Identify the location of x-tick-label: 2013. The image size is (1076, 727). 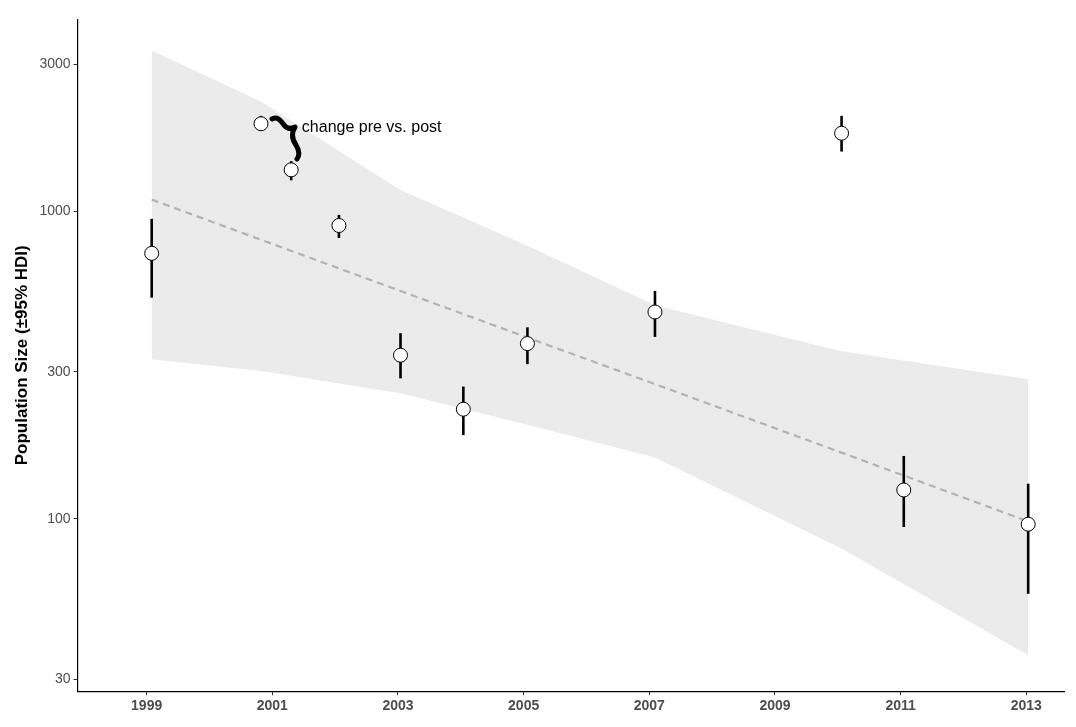
(1026, 705).